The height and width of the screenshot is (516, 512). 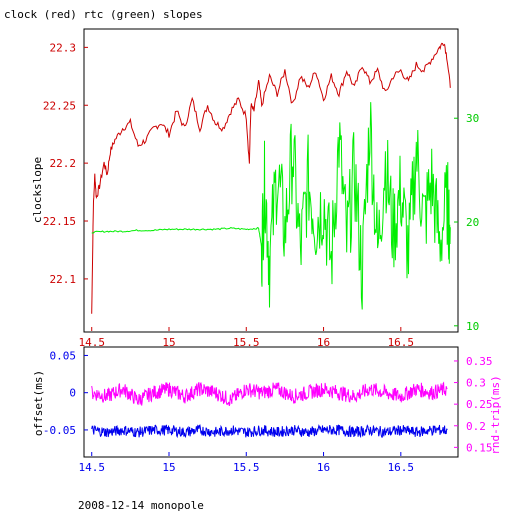 What do you see at coordinates (37, 190) in the screenshot?
I see `top-y-axis-label: clockslope` at bounding box center [37, 190].